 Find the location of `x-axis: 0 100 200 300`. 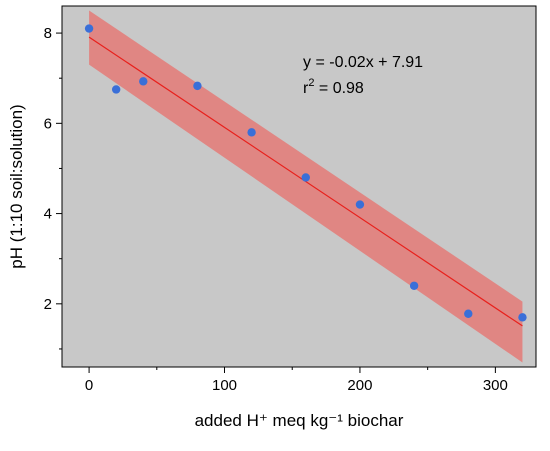

x-axis: 0 100 200 300 is located at coordinates (296, 380).